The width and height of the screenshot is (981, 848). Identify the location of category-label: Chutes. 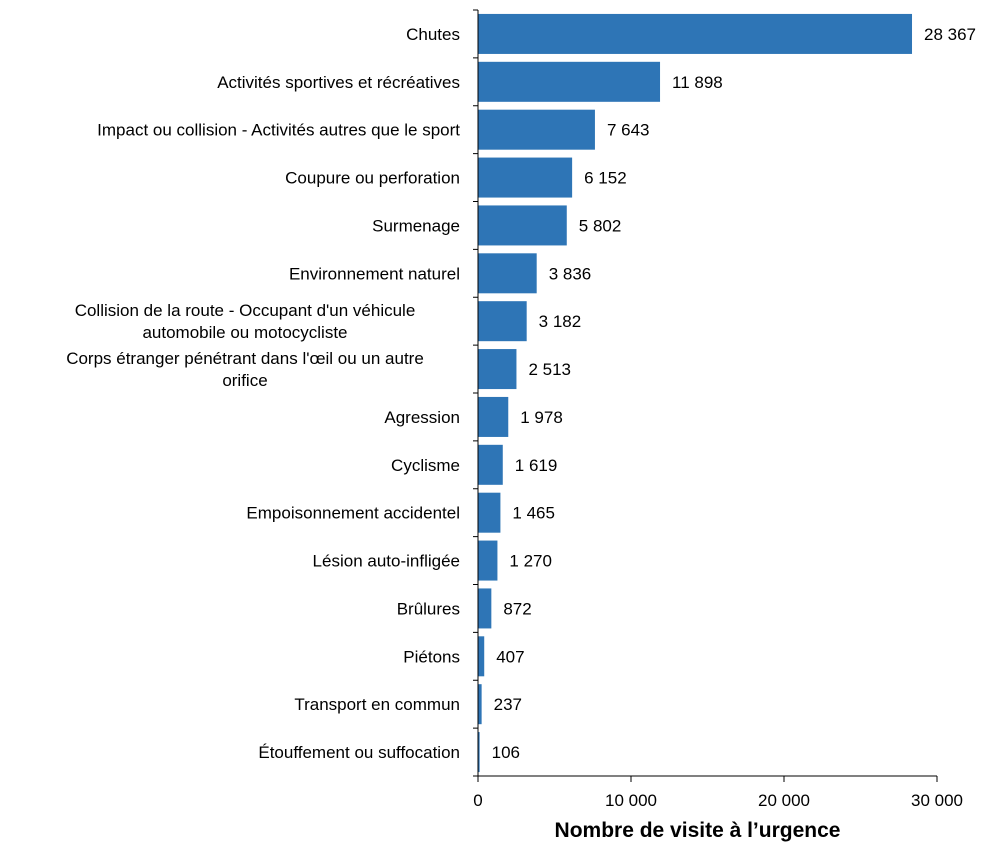
(433, 34).